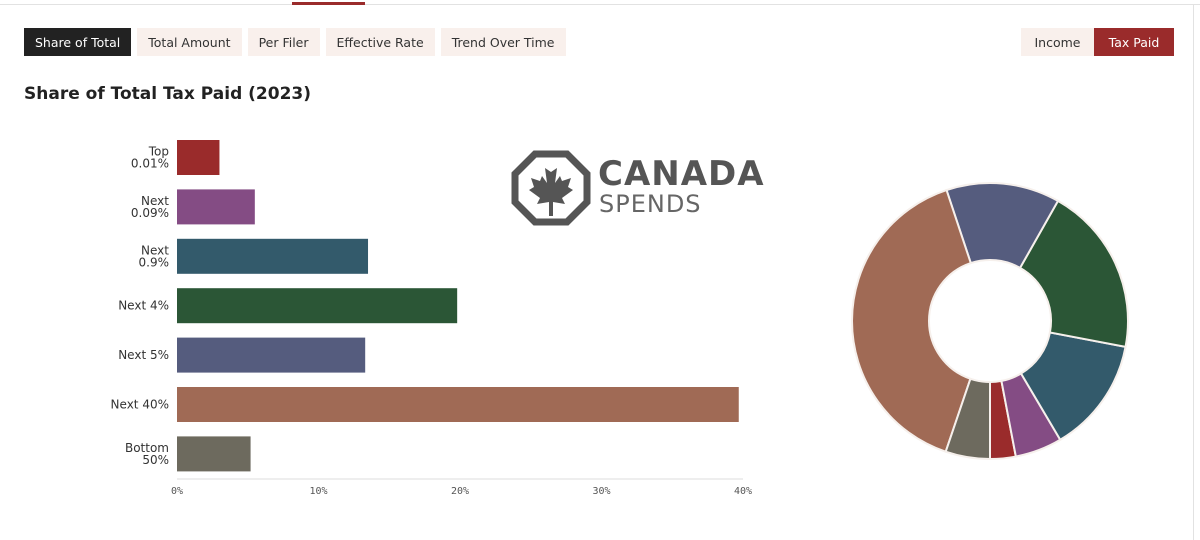 This screenshot has width=1200, height=540. What do you see at coordinates (143, 306) in the screenshot?
I see `category-label: Next 4%` at bounding box center [143, 306].